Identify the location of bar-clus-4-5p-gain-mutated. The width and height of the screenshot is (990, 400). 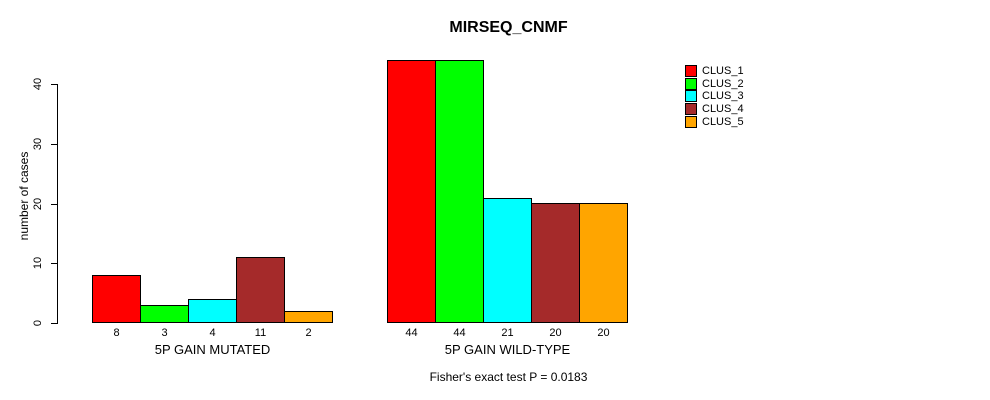
(260, 290).